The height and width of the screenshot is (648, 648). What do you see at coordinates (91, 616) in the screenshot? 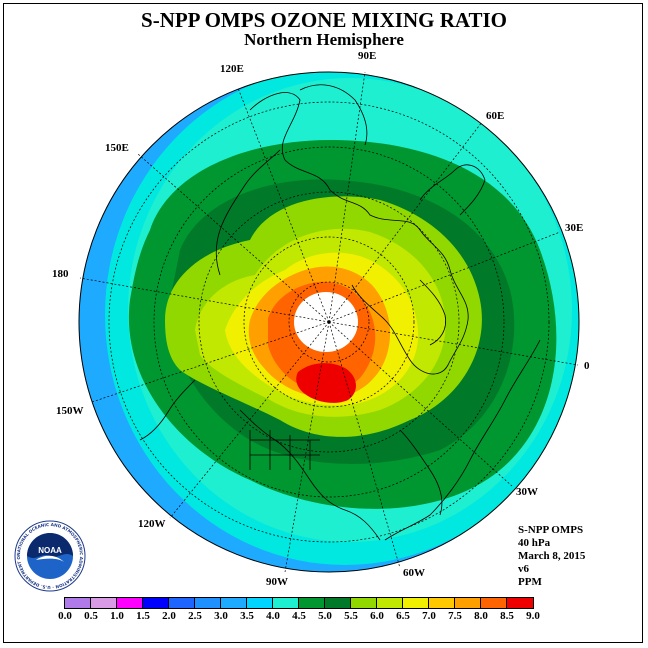
I see `colorbar-tick-label: 0.5` at bounding box center [91, 616].